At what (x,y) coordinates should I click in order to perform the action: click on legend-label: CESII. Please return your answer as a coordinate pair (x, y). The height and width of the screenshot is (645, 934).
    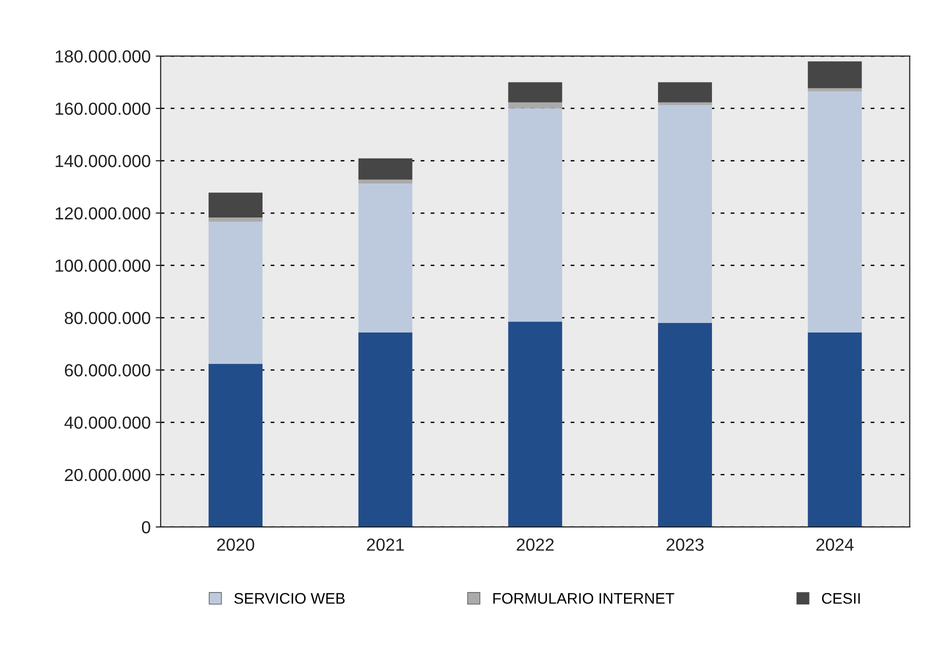
    Looking at the image, I should click on (841, 598).